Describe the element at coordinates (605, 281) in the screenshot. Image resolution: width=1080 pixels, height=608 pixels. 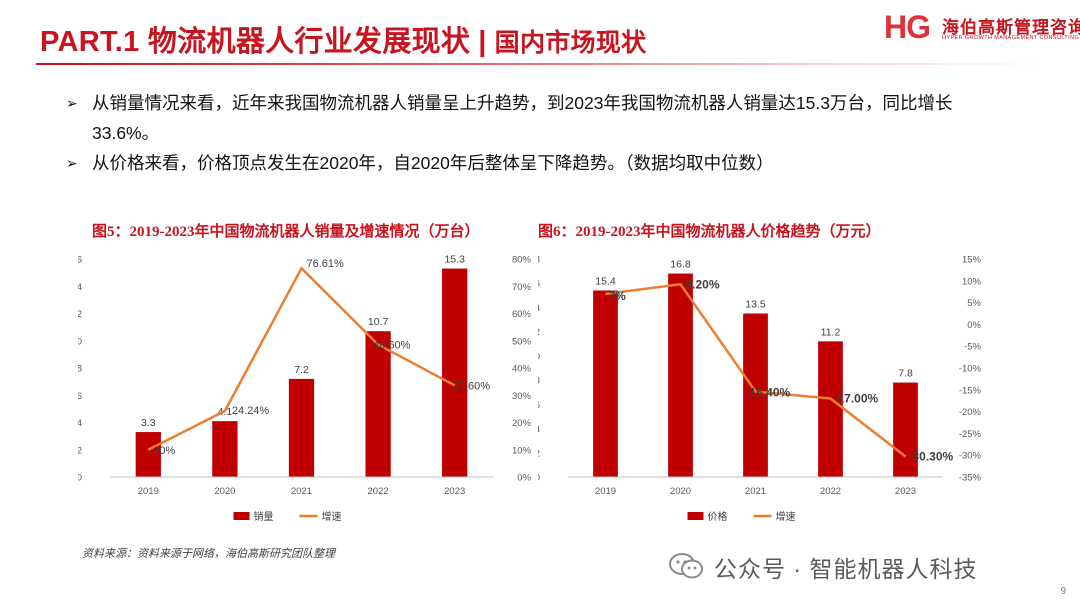
I see `bar-value-label: 15.4` at that location.